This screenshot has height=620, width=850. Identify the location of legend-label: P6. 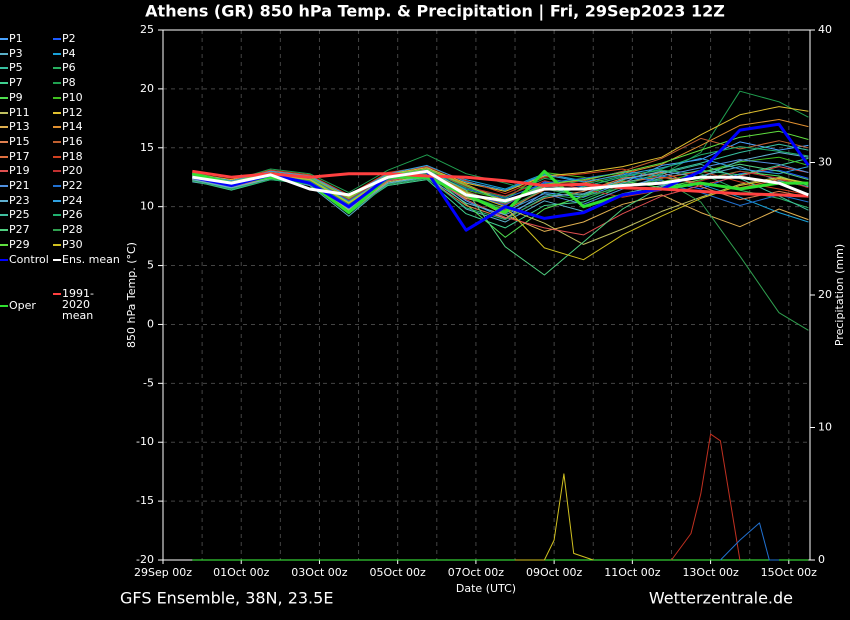
(69, 68).